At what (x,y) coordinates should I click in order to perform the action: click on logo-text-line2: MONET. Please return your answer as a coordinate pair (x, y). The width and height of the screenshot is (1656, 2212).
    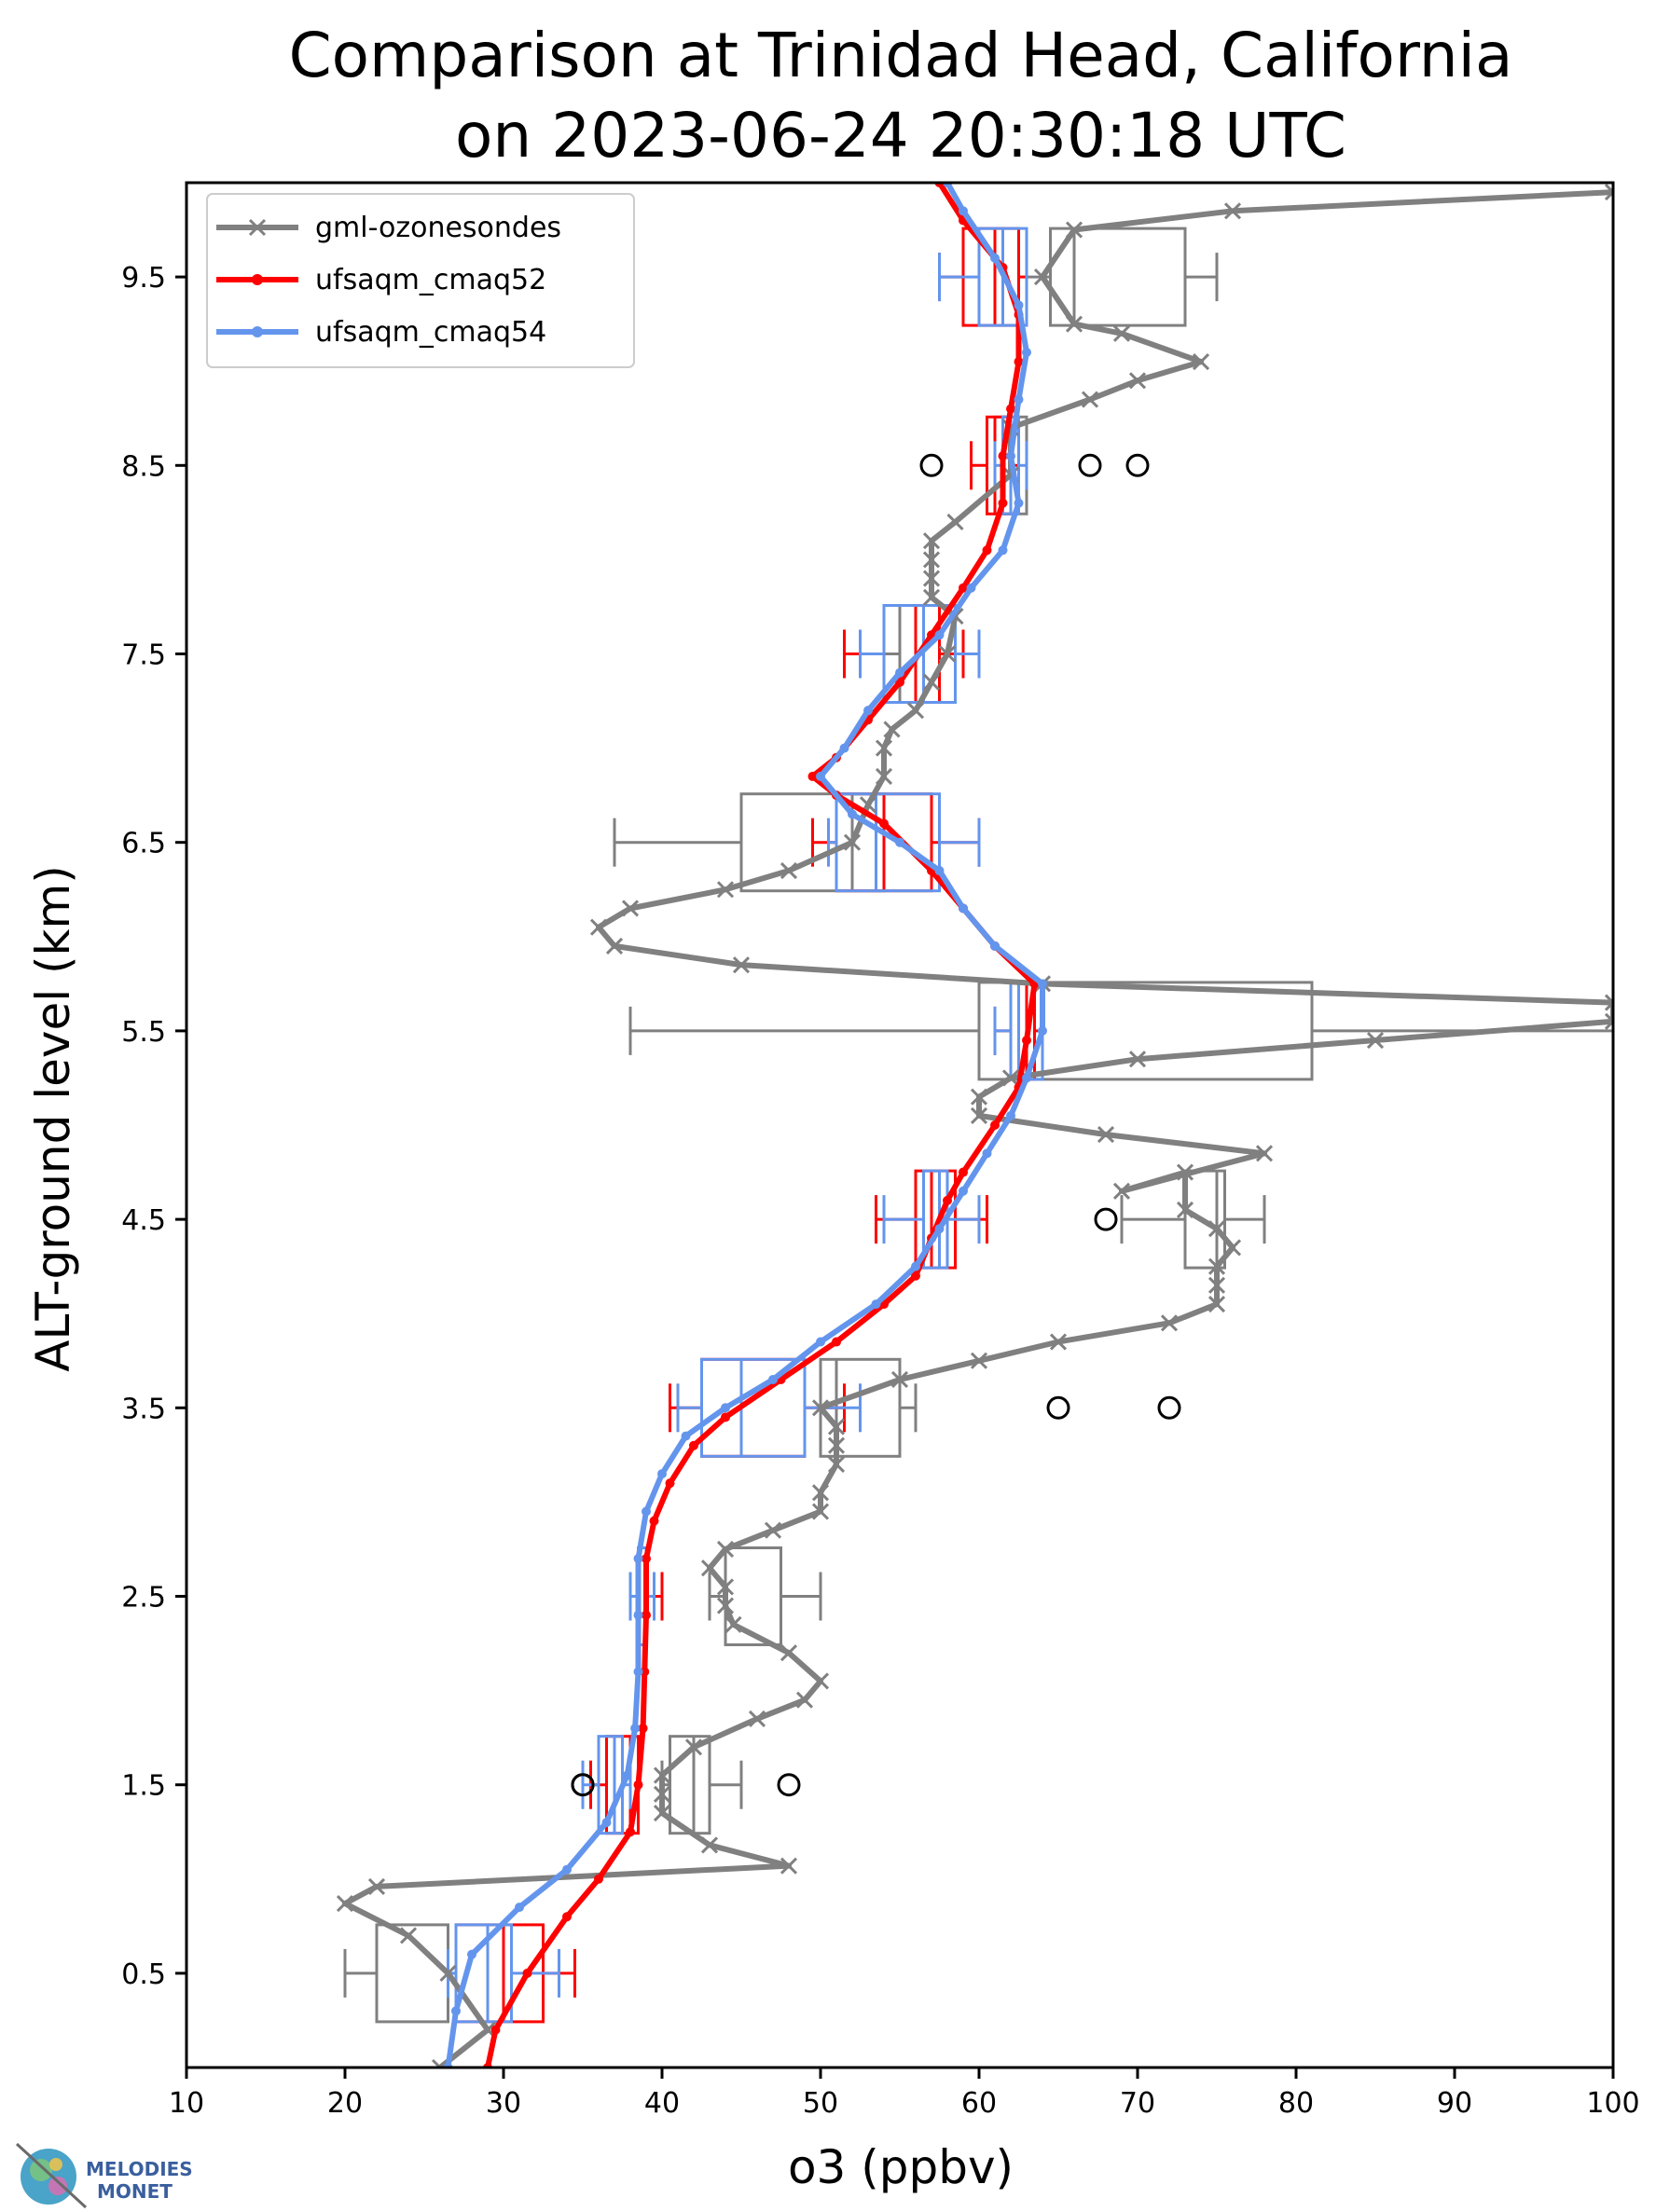
    Looking at the image, I should click on (135, 2191).